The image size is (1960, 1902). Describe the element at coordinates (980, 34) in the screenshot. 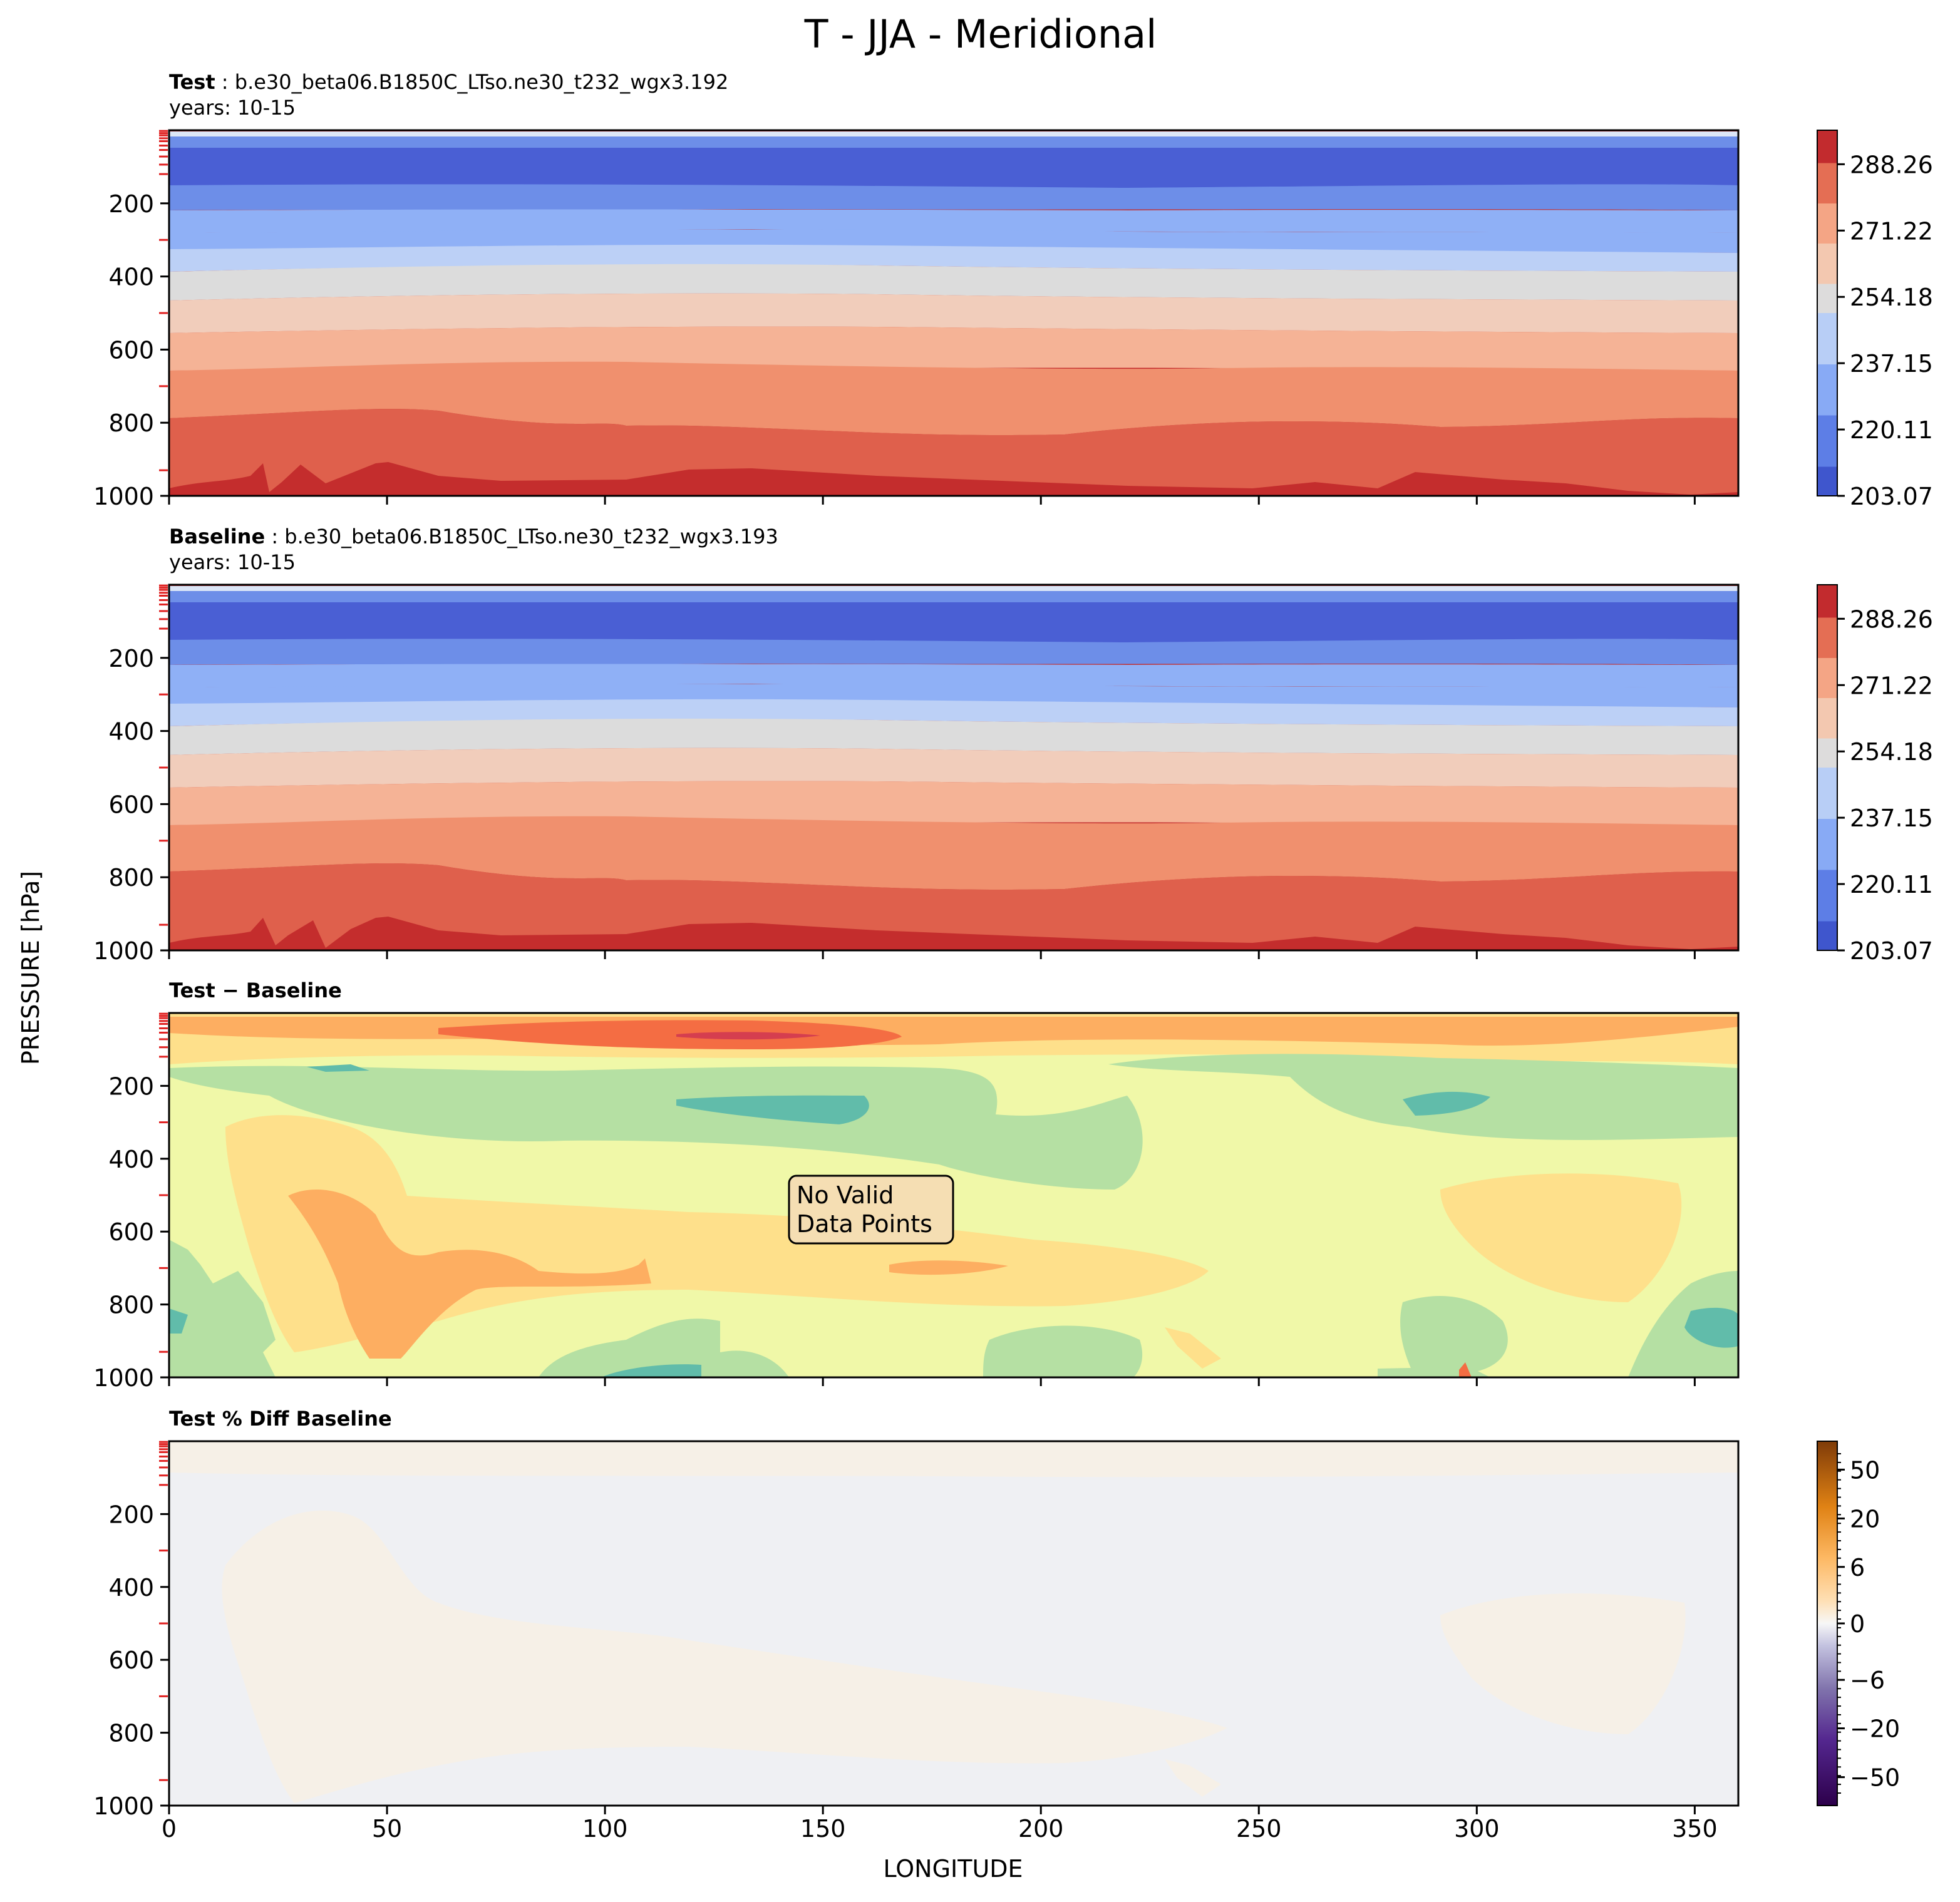

I see `figure-title: T - JJA - Meridional` at that location.